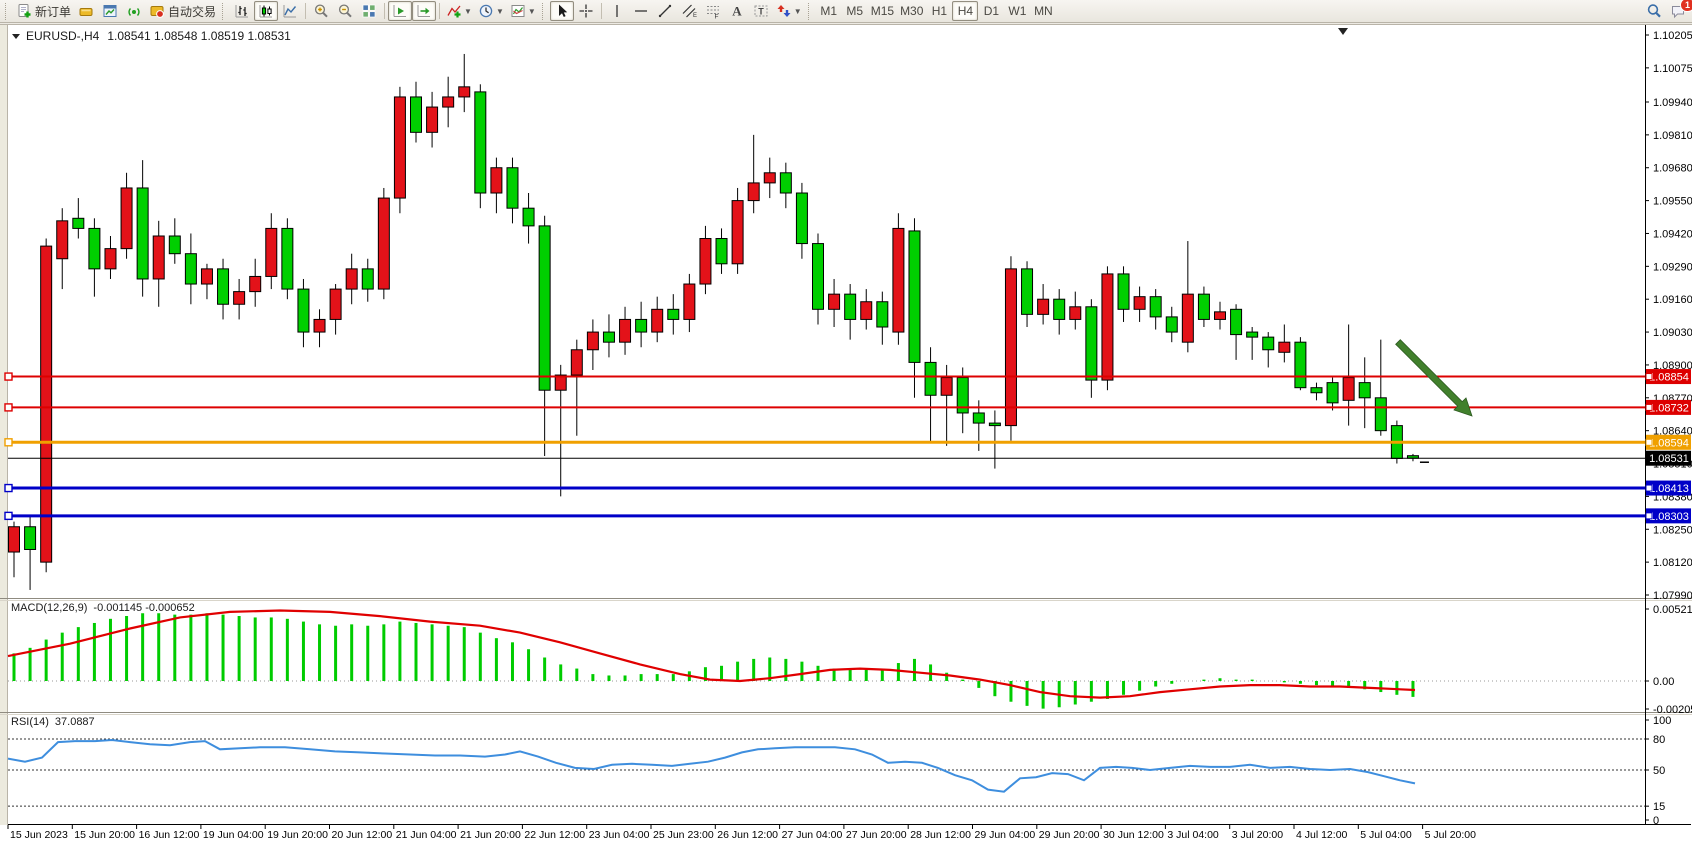 This screenshot has height=848, width=1692. I want to click on arrows-button: ▼, so click(789, 11).